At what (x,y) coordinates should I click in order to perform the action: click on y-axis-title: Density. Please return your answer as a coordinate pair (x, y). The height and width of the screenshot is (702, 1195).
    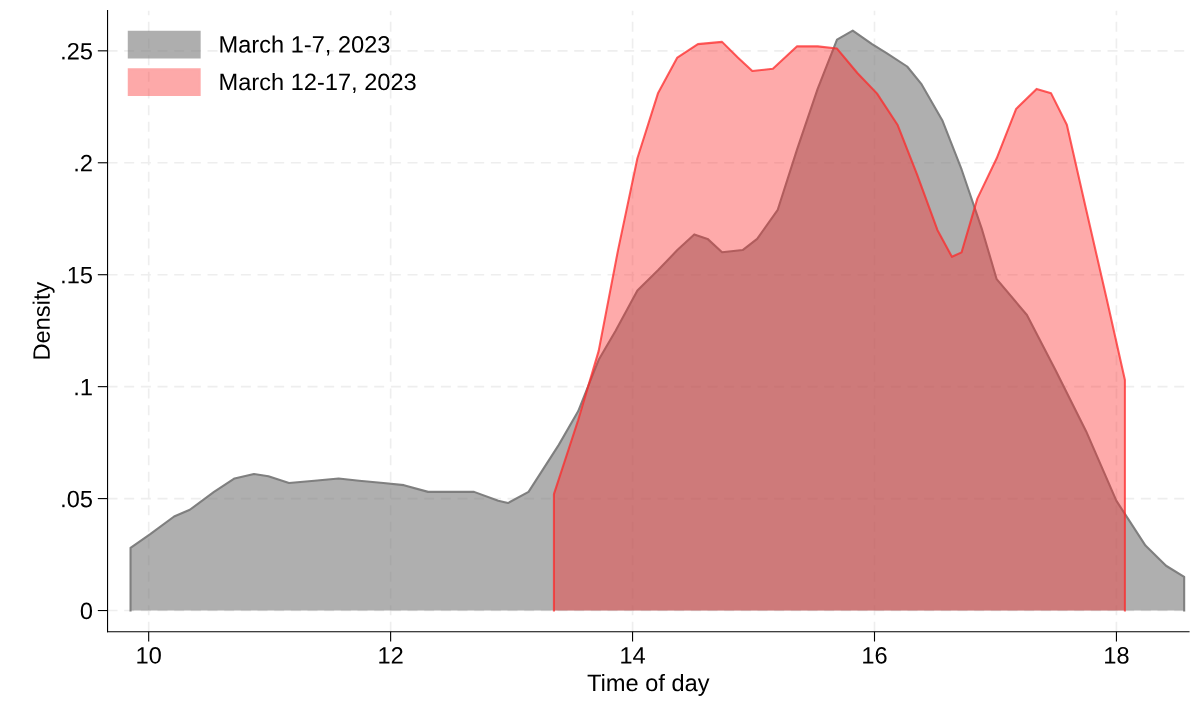
    Looking at the image, I should click on (43, 320).